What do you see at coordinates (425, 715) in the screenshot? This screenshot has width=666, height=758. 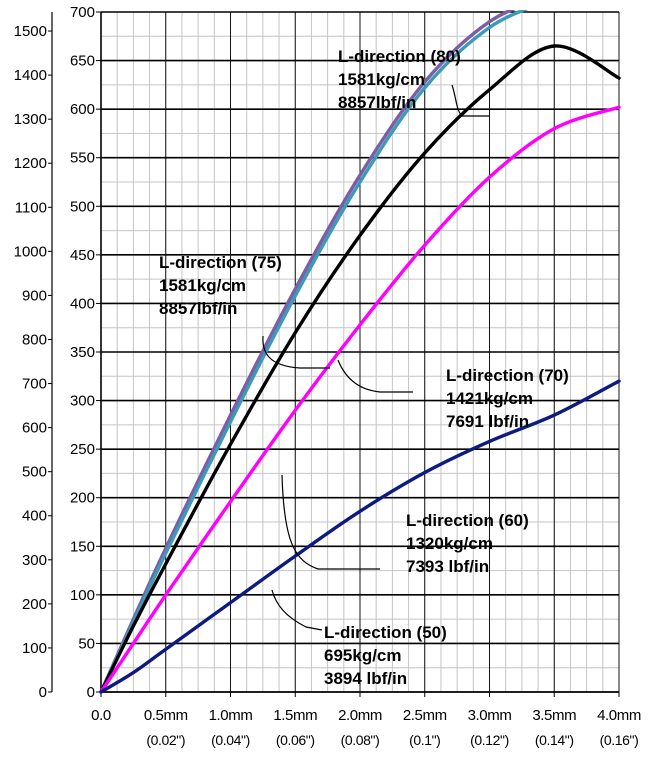 I see `x-tick-label: 2.5mm` at bounding box center [425, 715].